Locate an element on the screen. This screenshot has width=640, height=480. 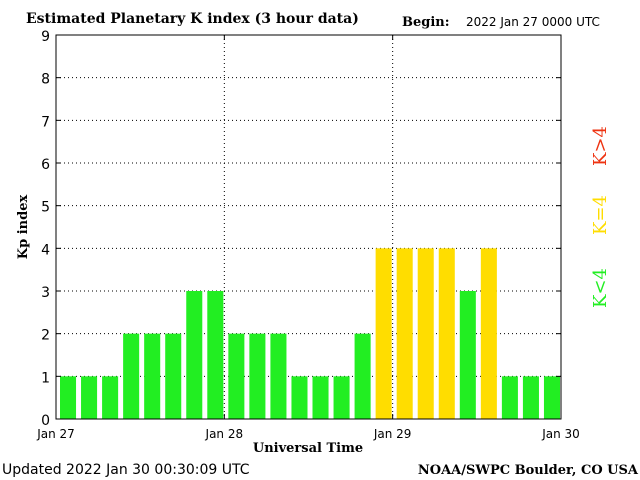
y-tick-label: 2 is located at coordinates (45, 336).